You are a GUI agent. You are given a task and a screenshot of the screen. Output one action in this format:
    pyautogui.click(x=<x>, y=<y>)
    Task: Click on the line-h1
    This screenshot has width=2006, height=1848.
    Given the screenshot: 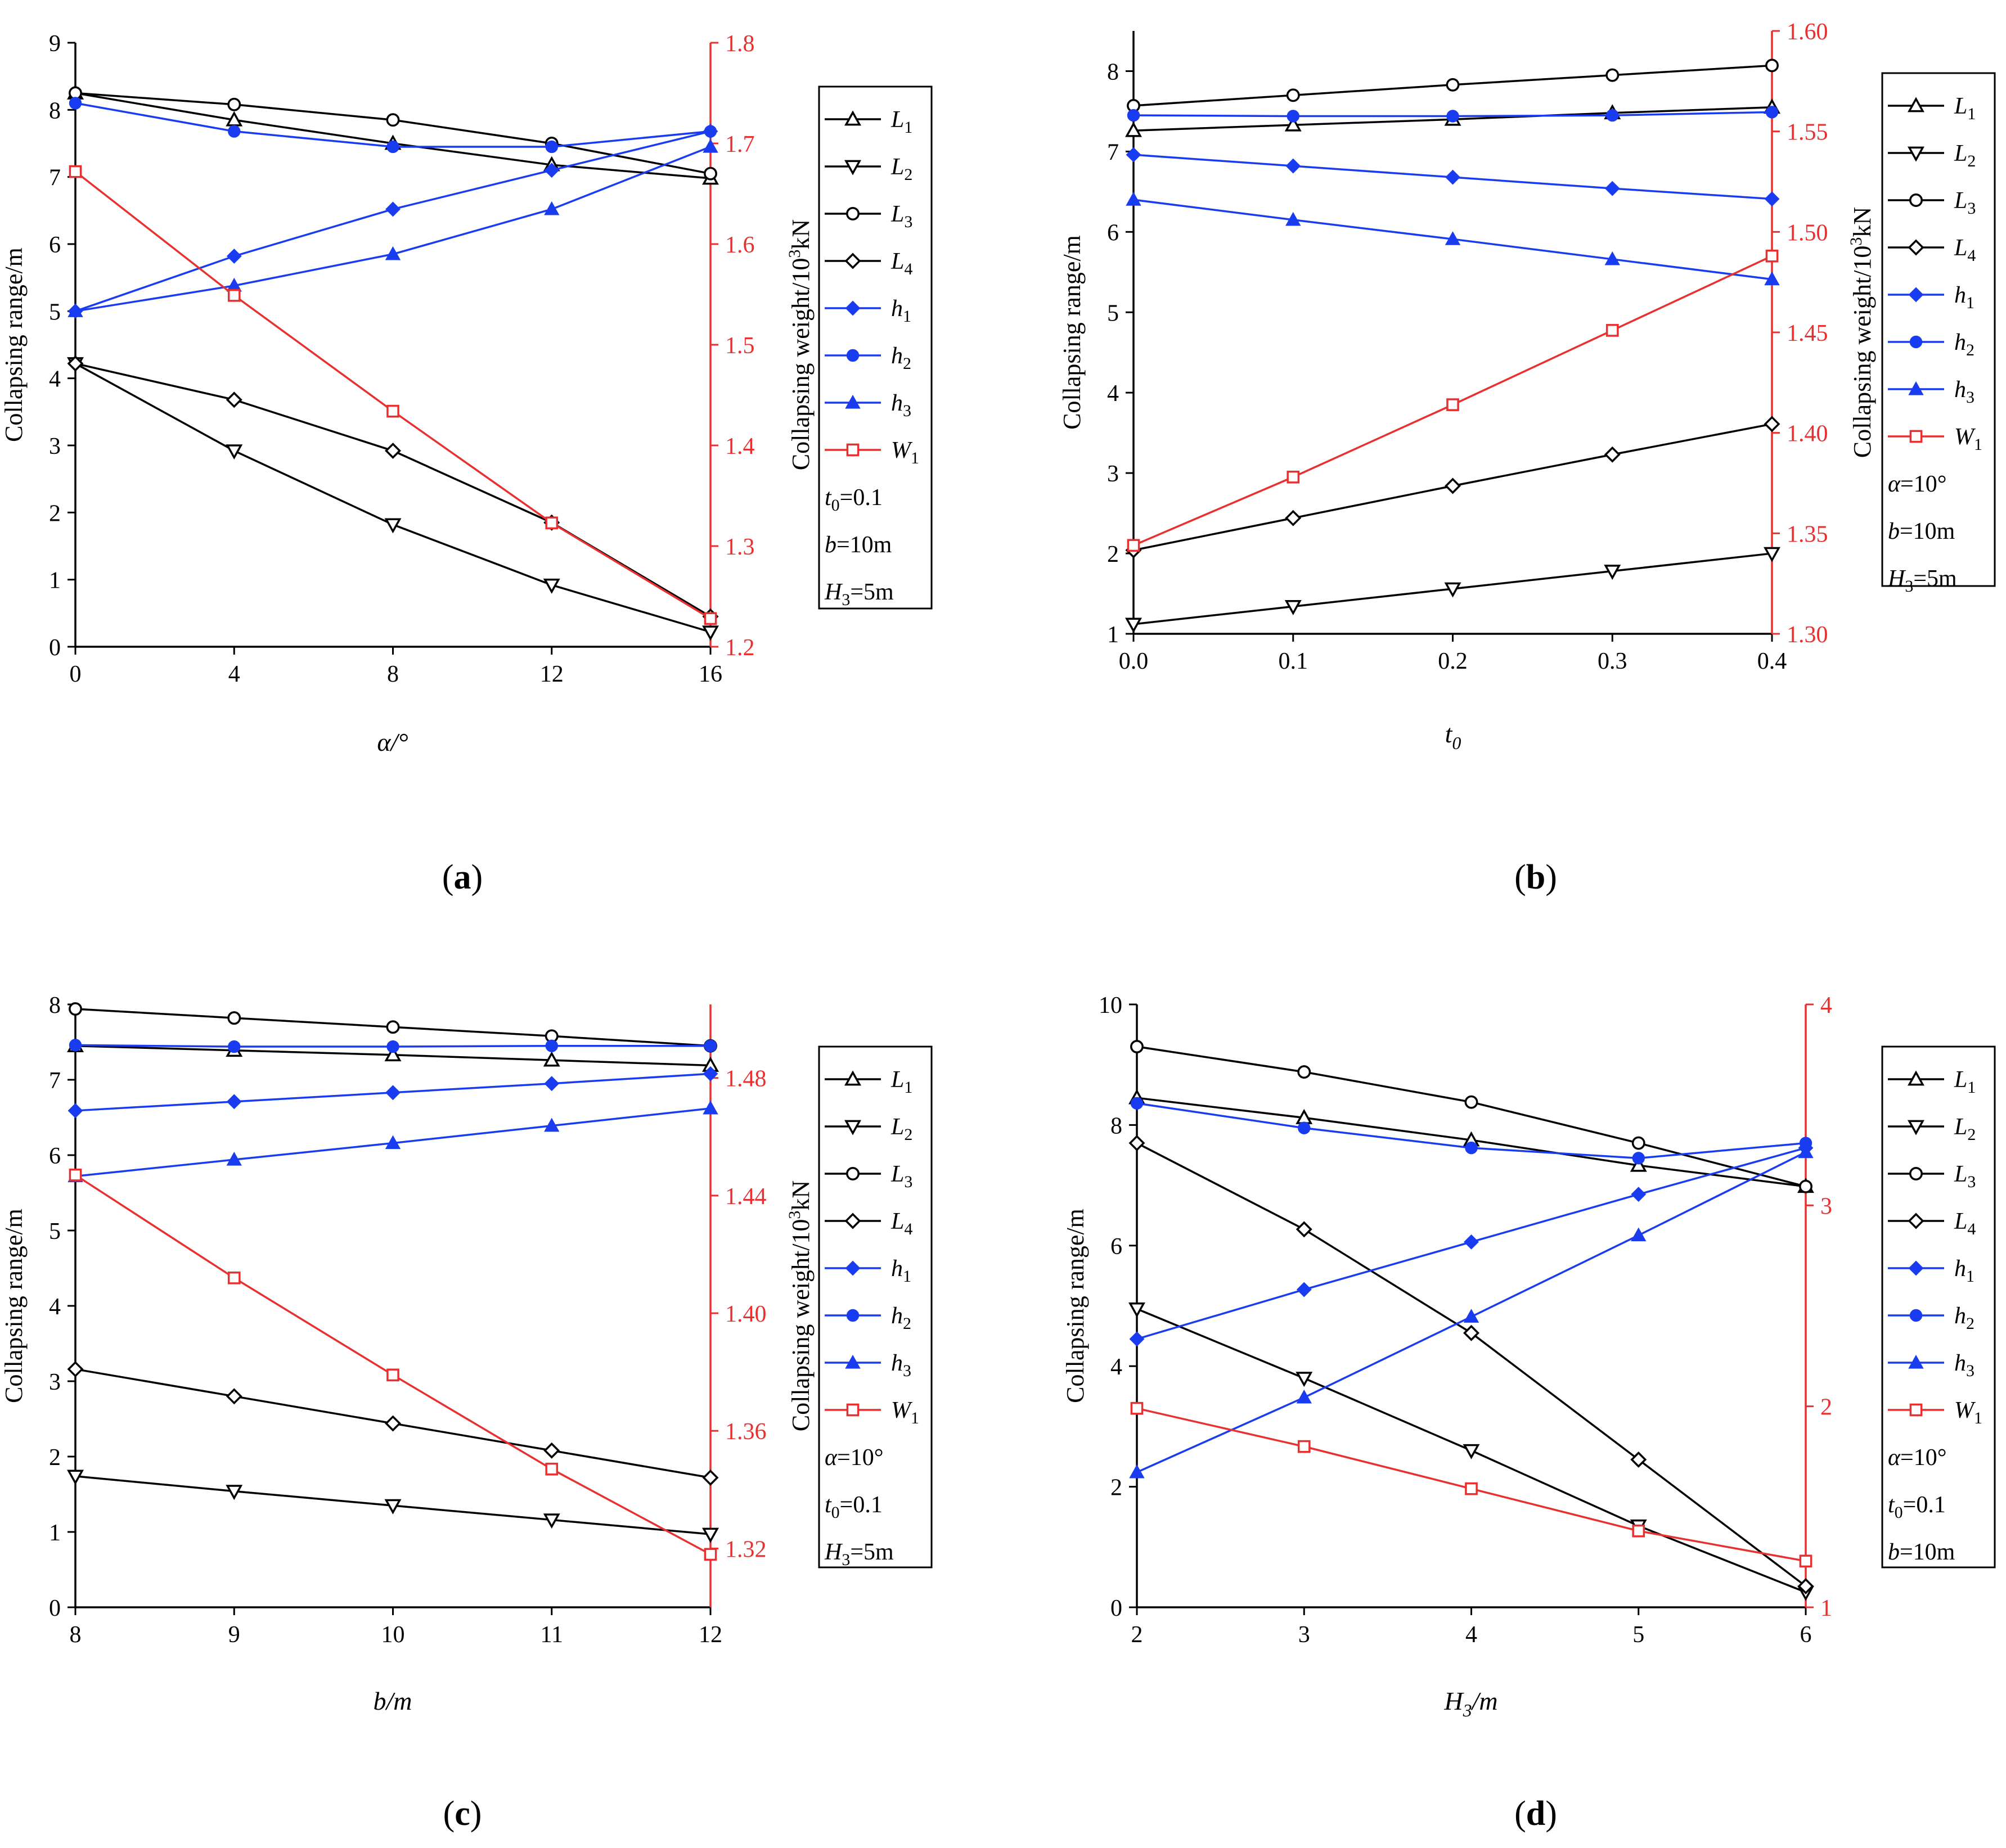 What is the action you would take?
    pyautogui.click(x=393, y=221)
    